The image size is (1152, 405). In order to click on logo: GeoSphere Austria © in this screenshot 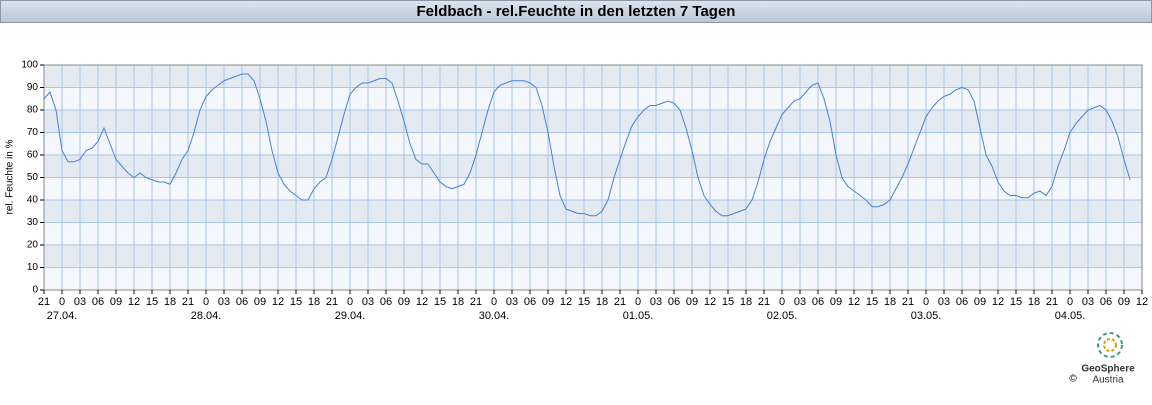, I will do `click(1102, 359)`.